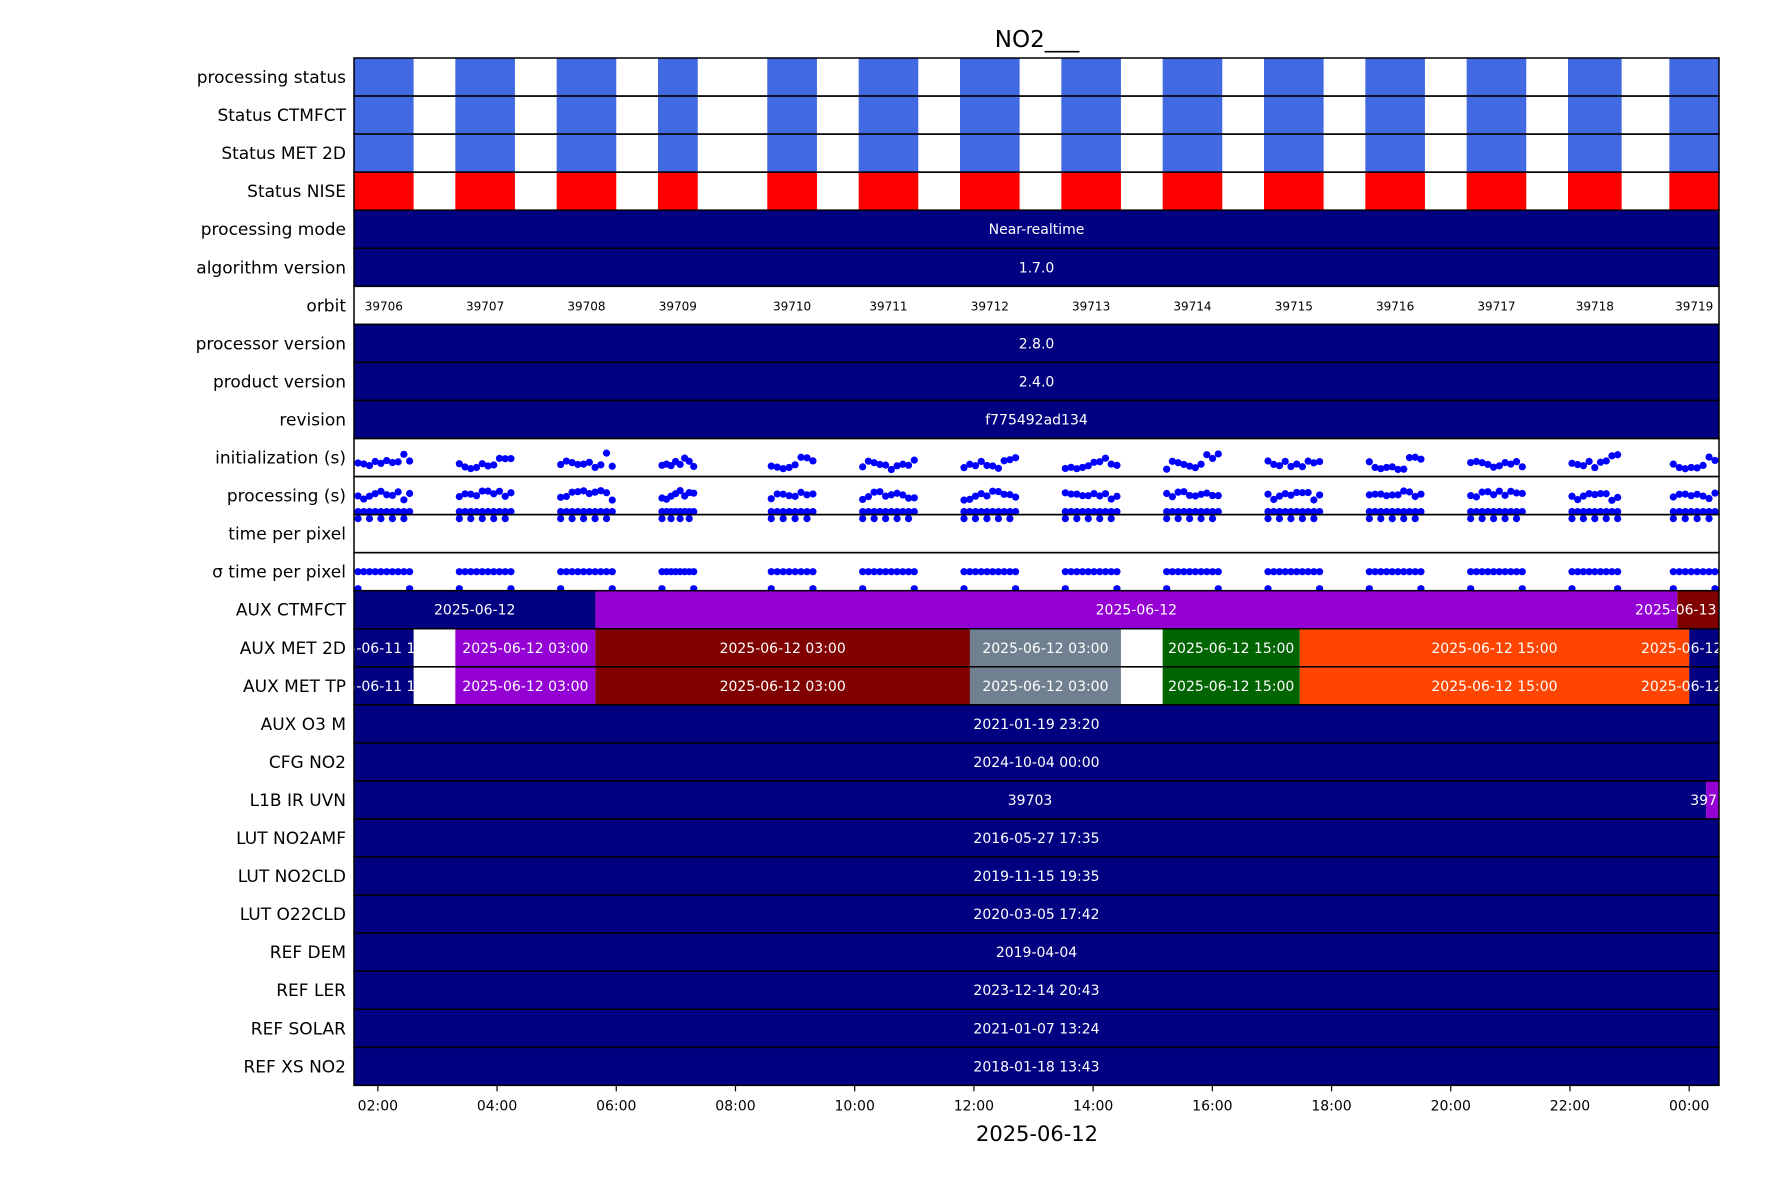 The image size is (1771, 1181). Describe the element at coordinates (298, 1029) in the screenshot. I see `row-label: REF SOLAR` at that location.